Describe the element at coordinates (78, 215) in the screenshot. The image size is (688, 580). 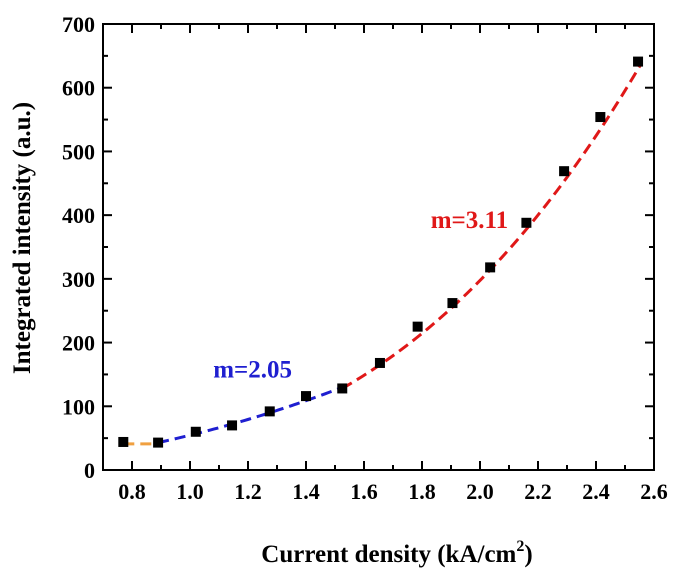
I see `y-tick-label: 400` at that location.